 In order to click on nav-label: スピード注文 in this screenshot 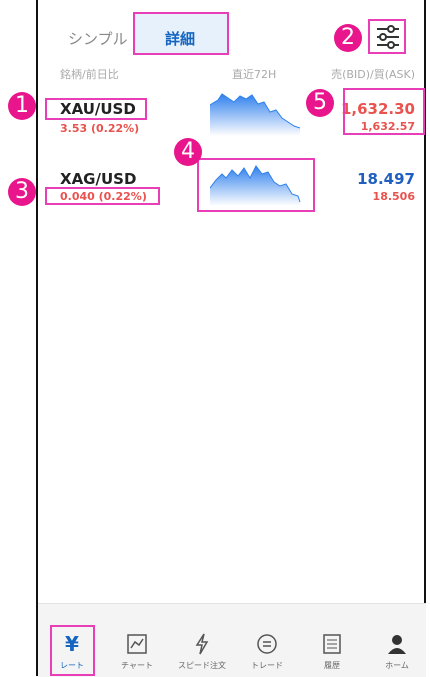, I will do `click(202, 665)`.